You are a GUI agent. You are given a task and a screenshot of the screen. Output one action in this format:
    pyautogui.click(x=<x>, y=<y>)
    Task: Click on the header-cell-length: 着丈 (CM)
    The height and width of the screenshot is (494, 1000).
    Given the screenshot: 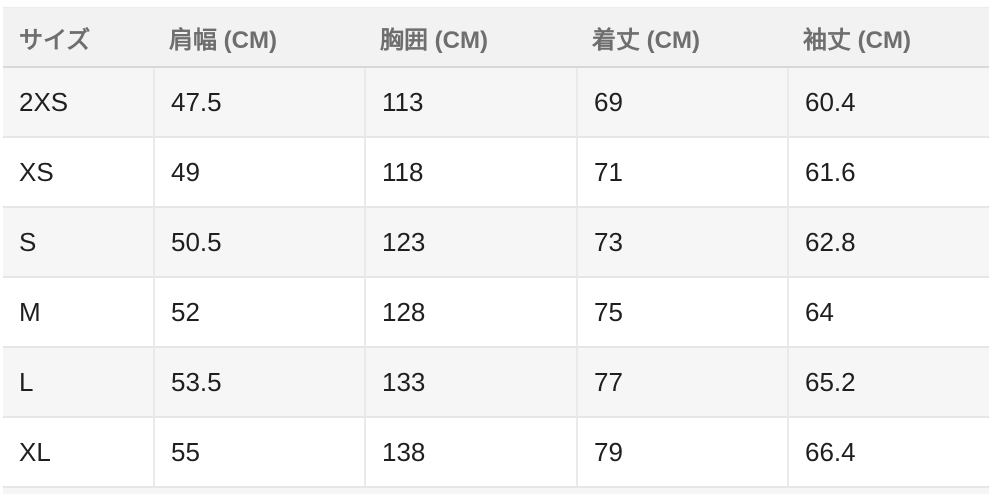 What is the action you would take?
    pyautogui.click(x=681, y=37)
    